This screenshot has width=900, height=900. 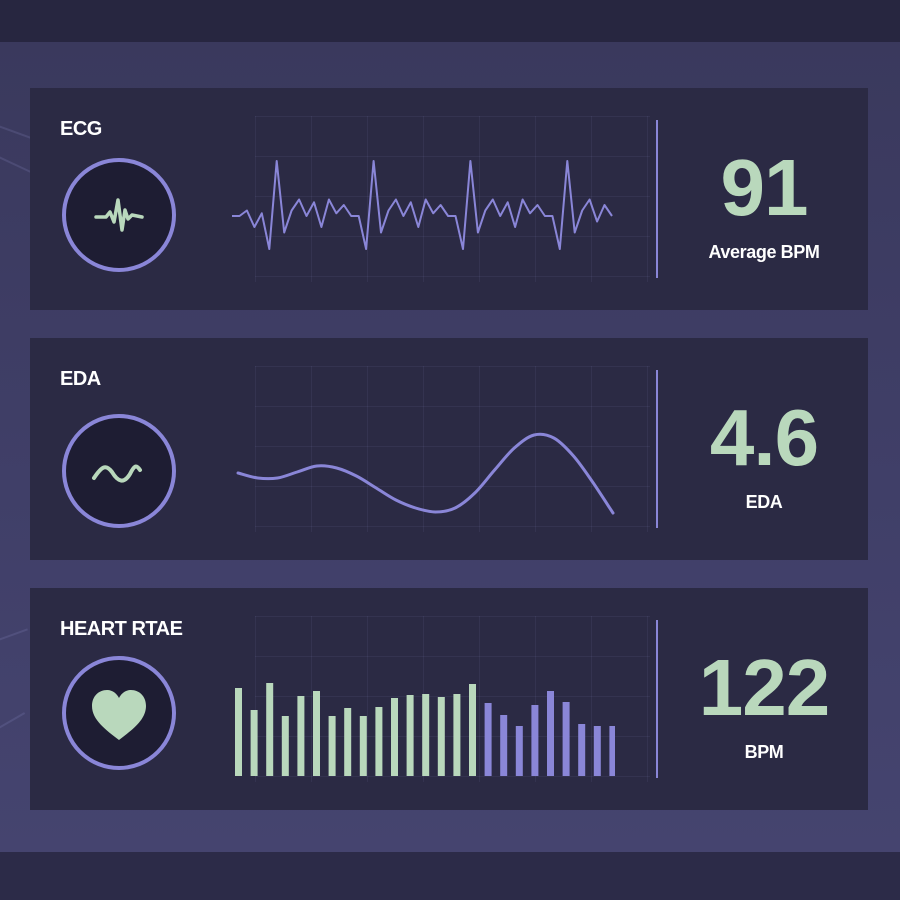 I want to click on eda-unit: EDA, so click(x=764, y=502).